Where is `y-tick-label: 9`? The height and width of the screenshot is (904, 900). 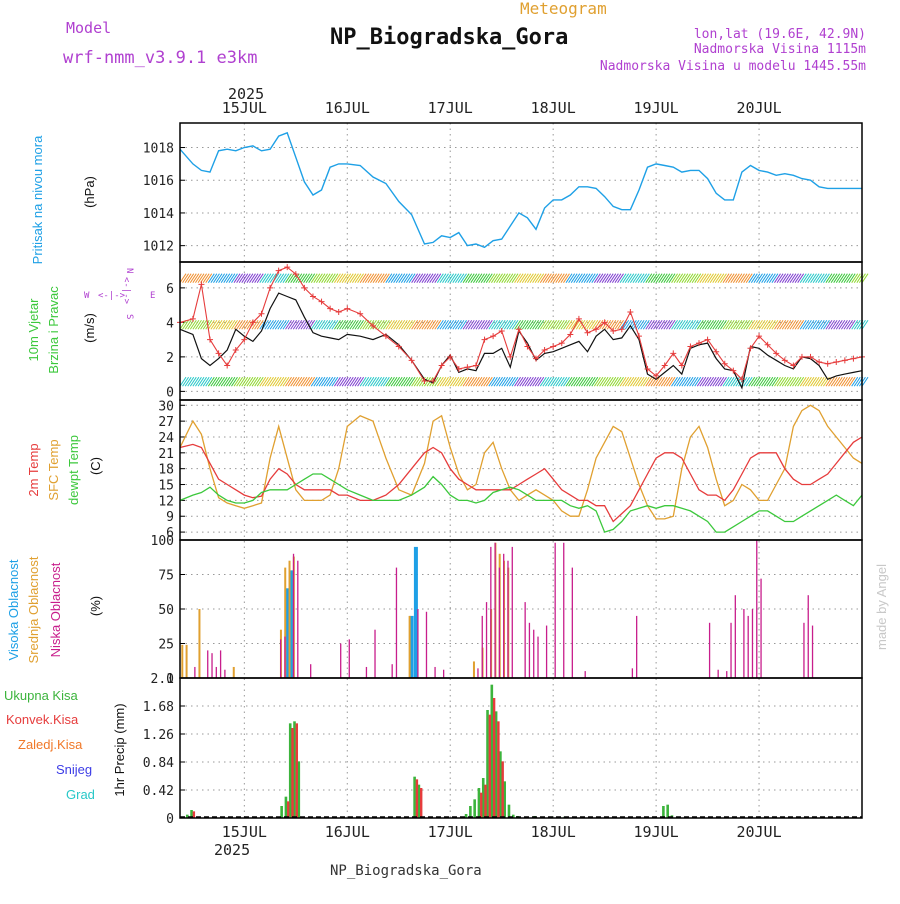
y-tick-label: 9 is located at coordinates (170, 517).